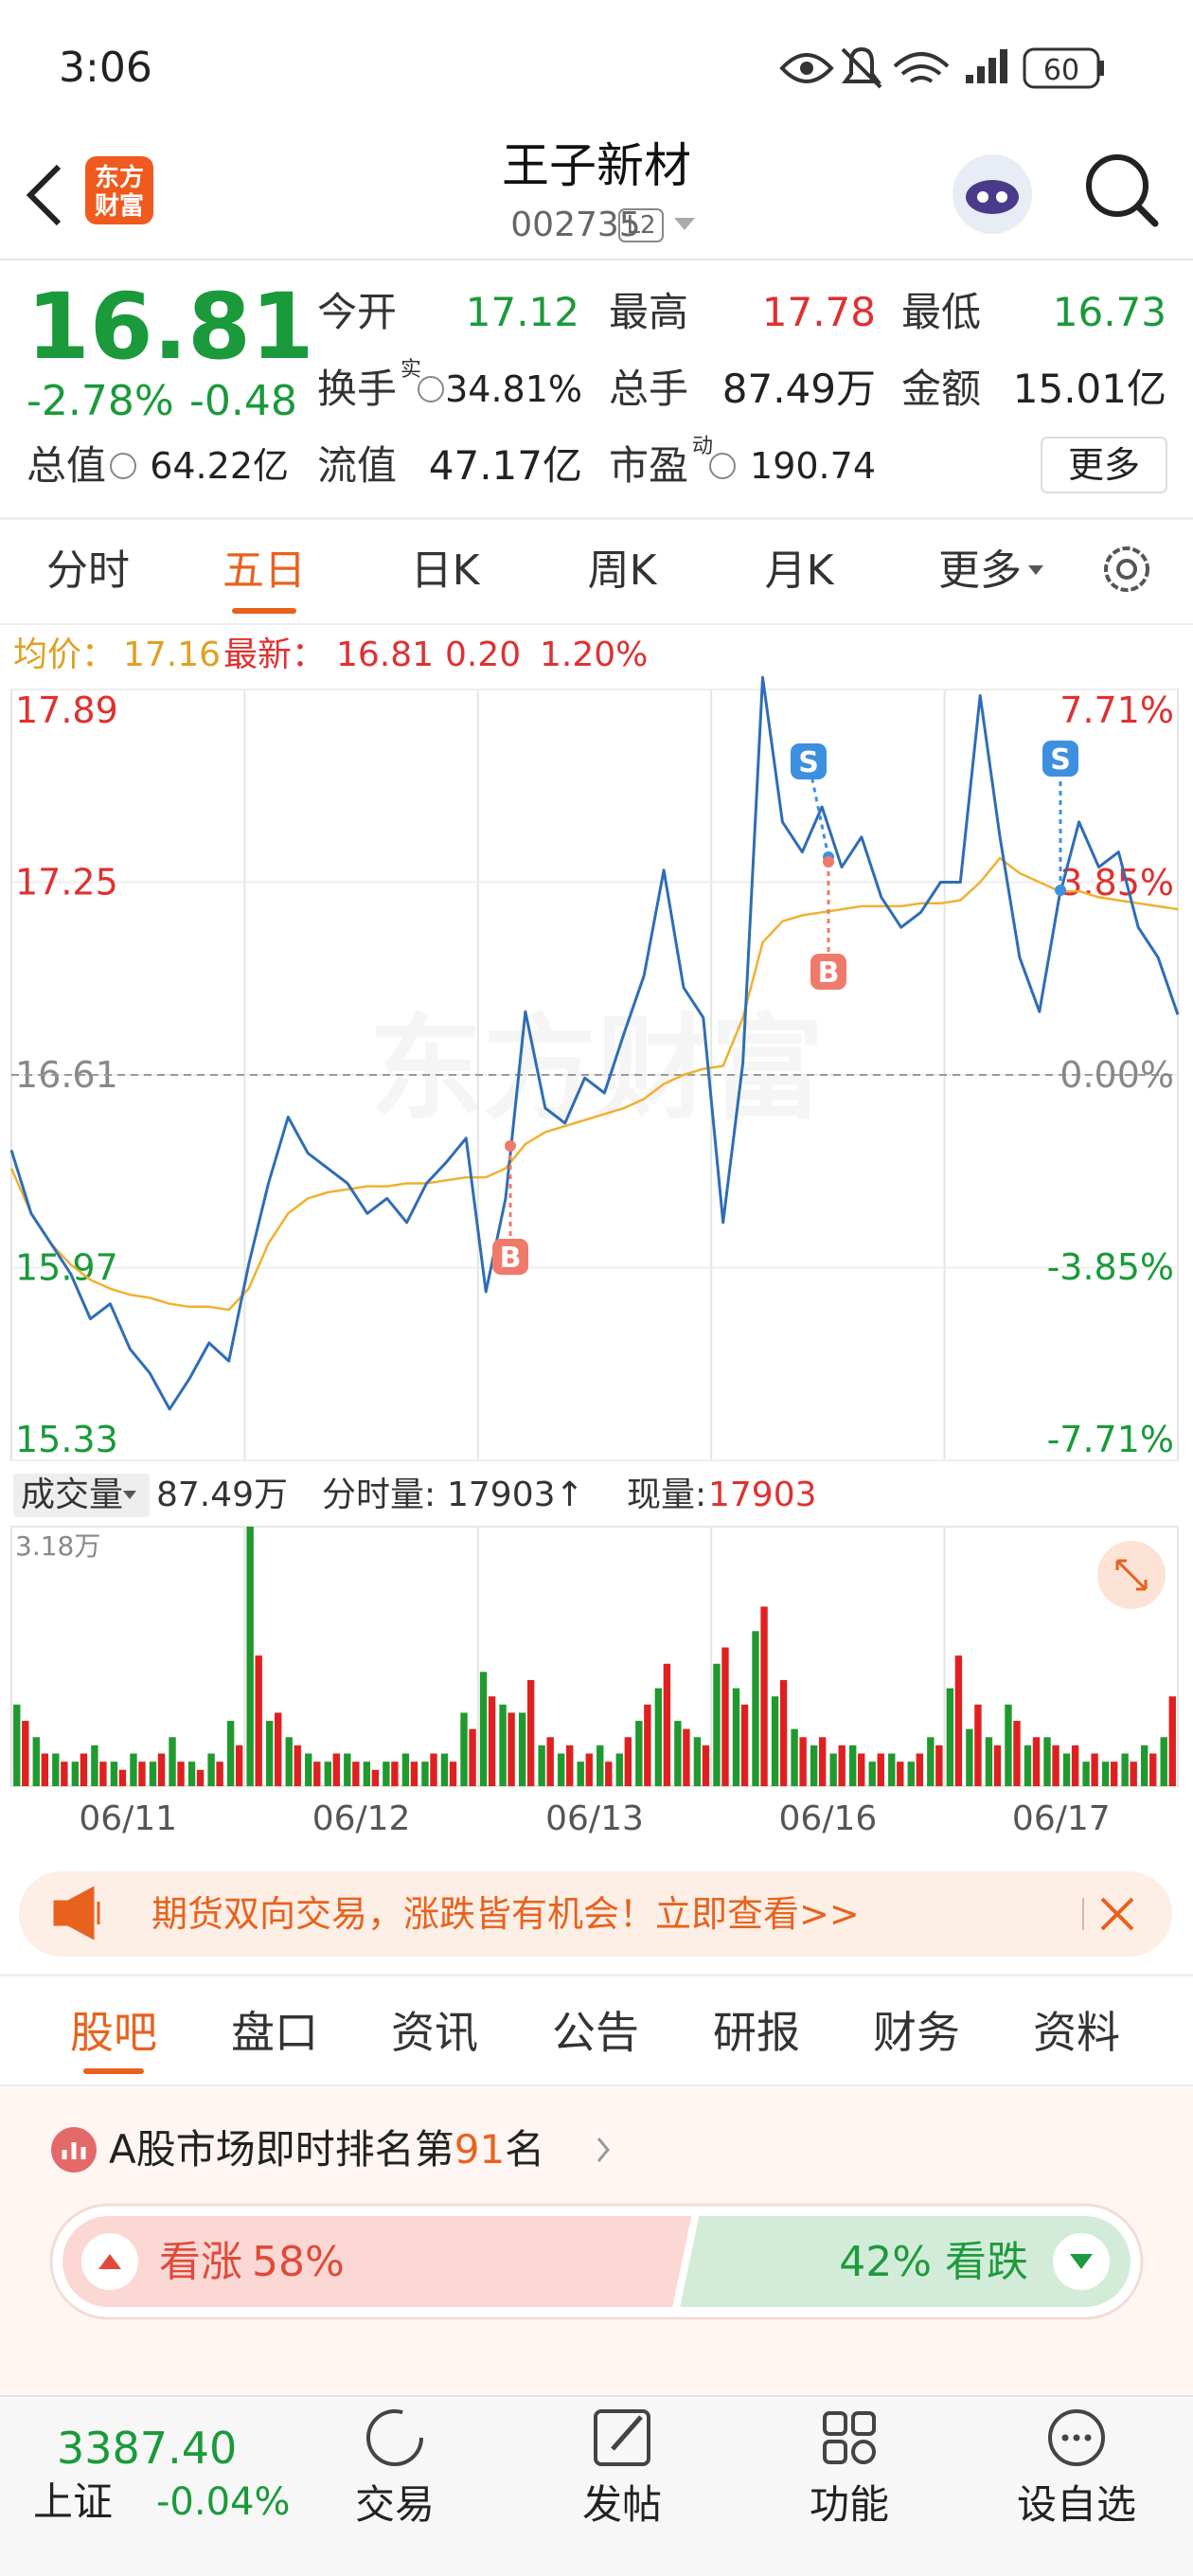  I want to click on signal-bar, so click(992, 70).